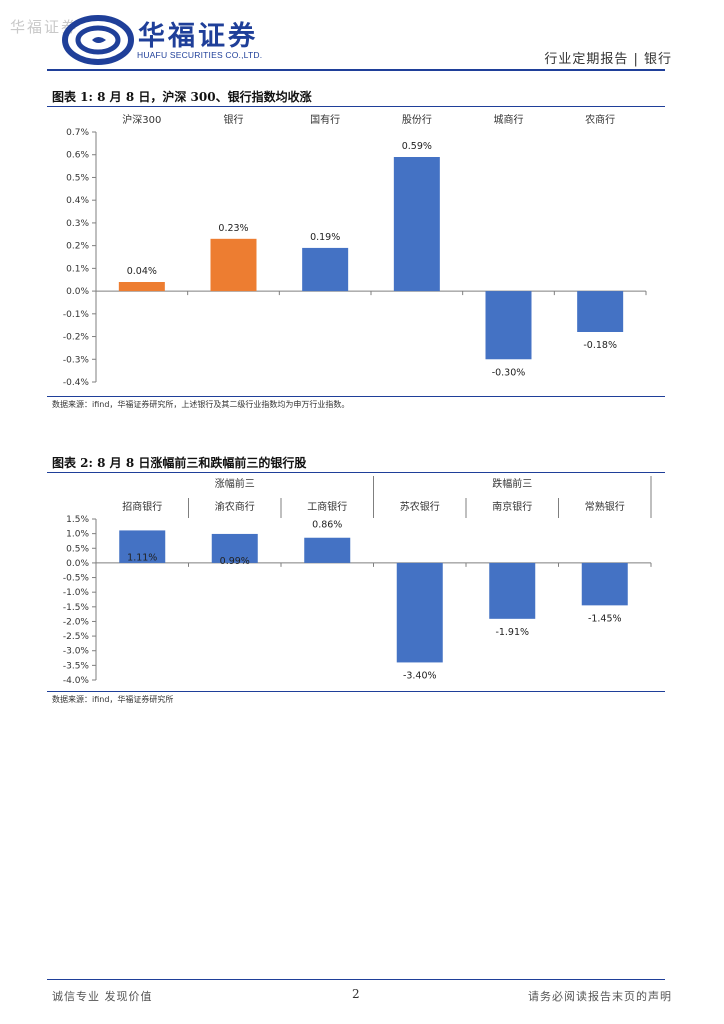  What do you see at coordinates (600, 345) in the screenshot?
I see `data-label: -0.18%` at bounding box center [600, 345].